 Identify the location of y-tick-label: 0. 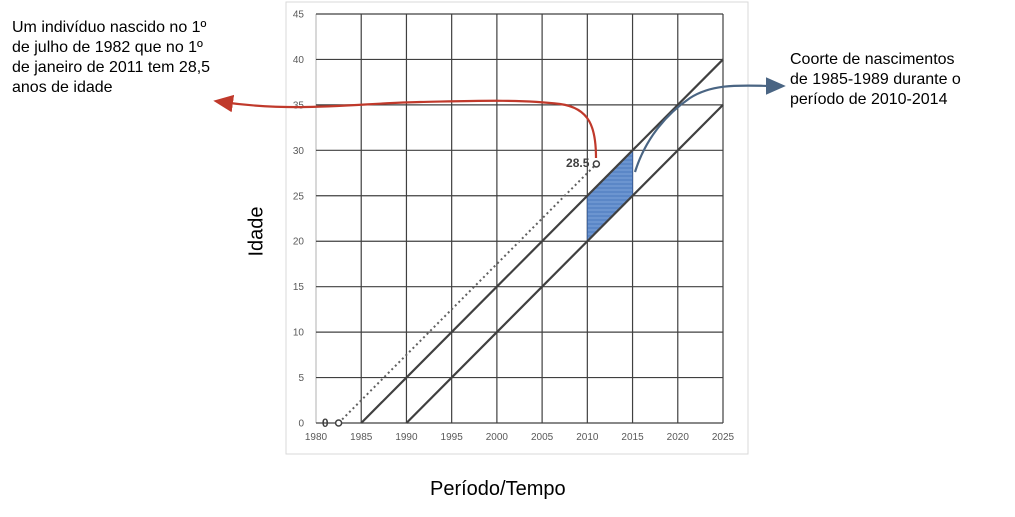
(301, 424).